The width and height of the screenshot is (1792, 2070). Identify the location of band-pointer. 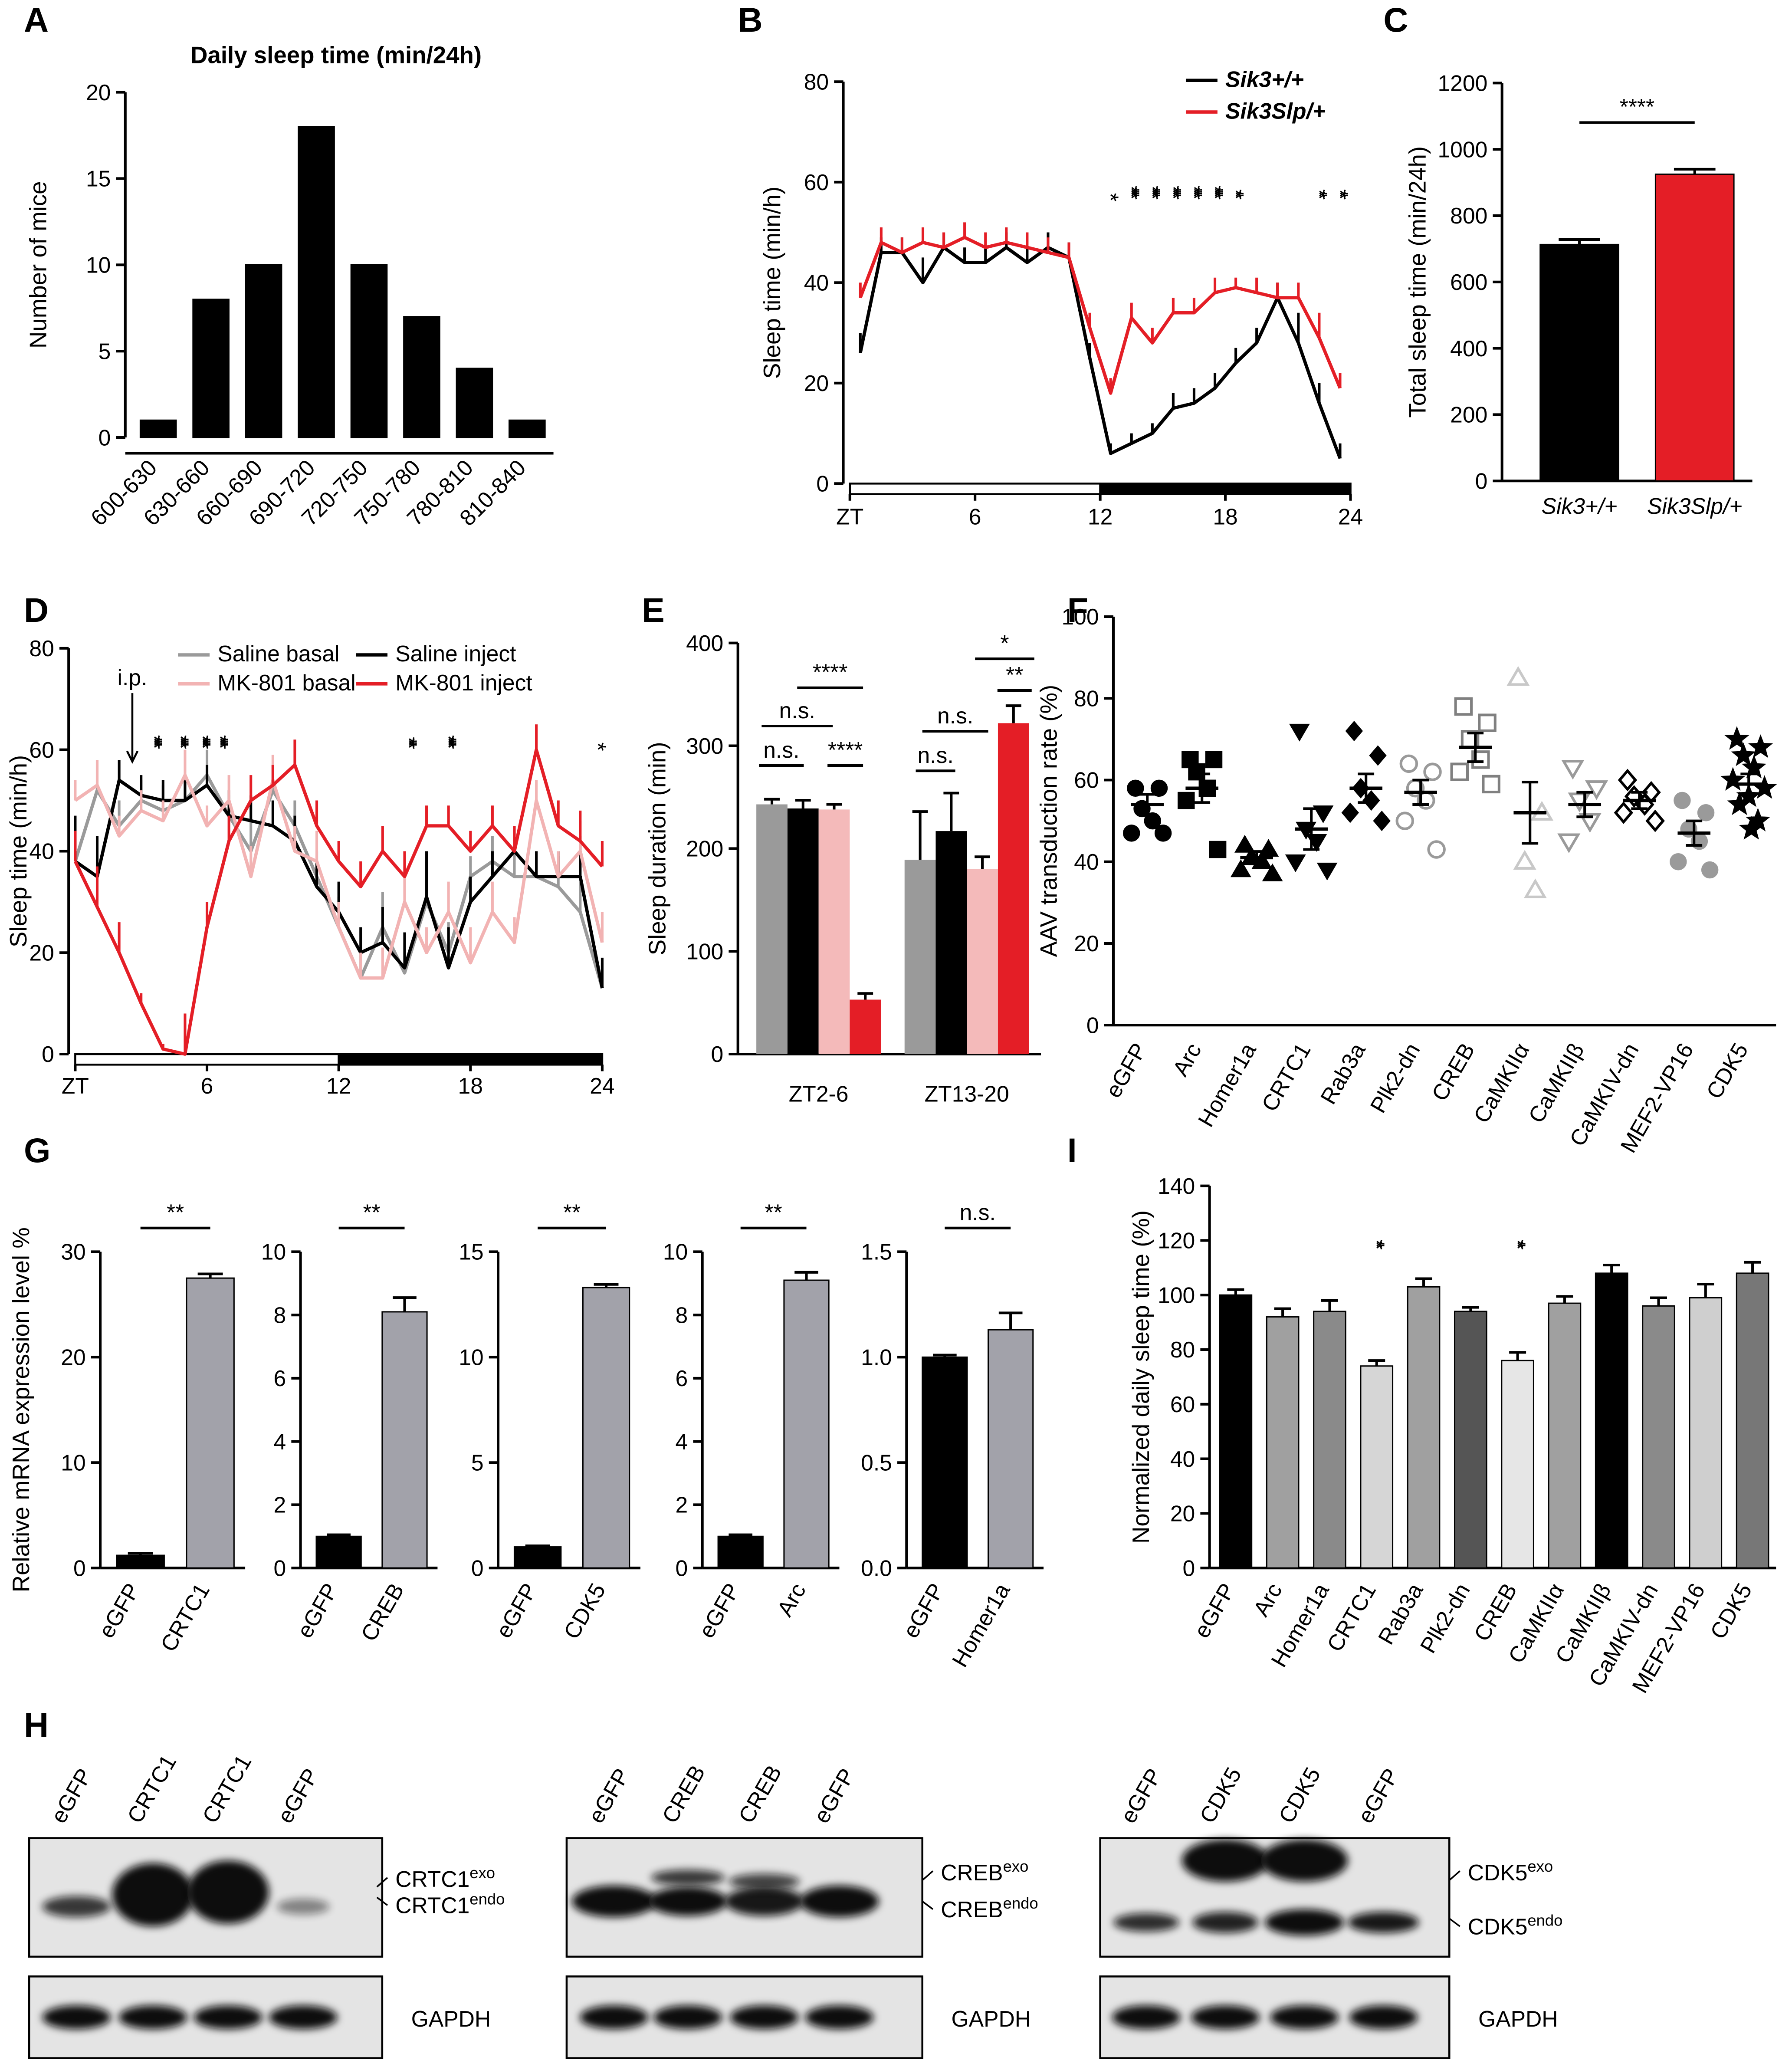
(382, 1901).